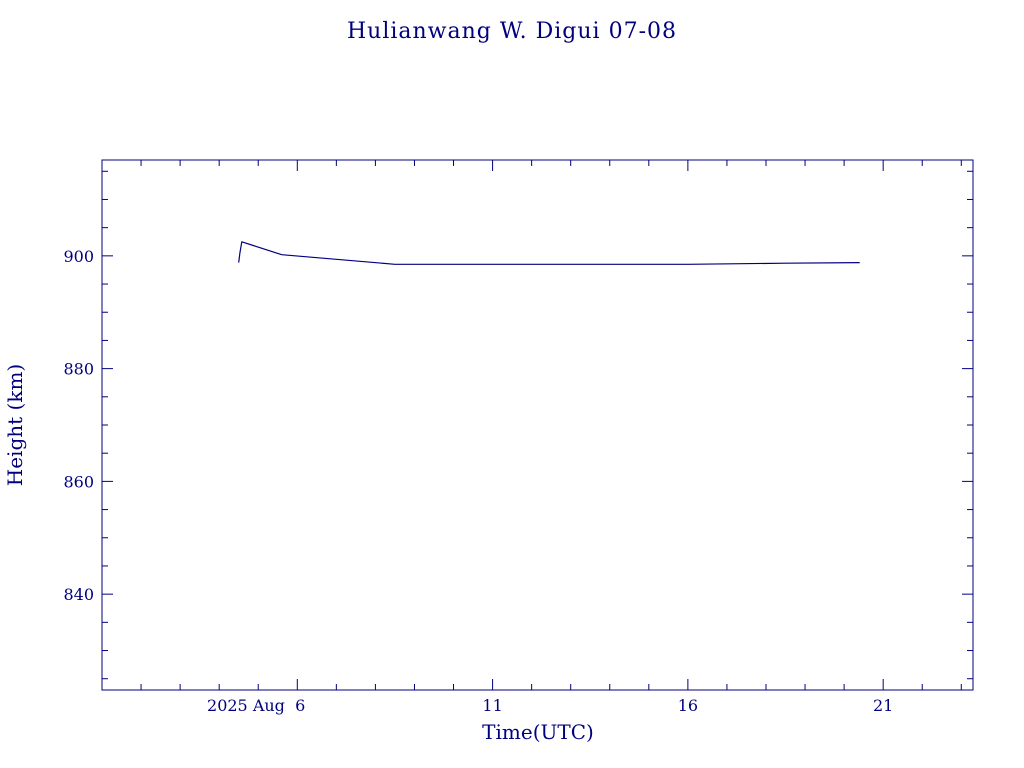  I want to click on y-axis-label: Height (km), so click(15, 425).